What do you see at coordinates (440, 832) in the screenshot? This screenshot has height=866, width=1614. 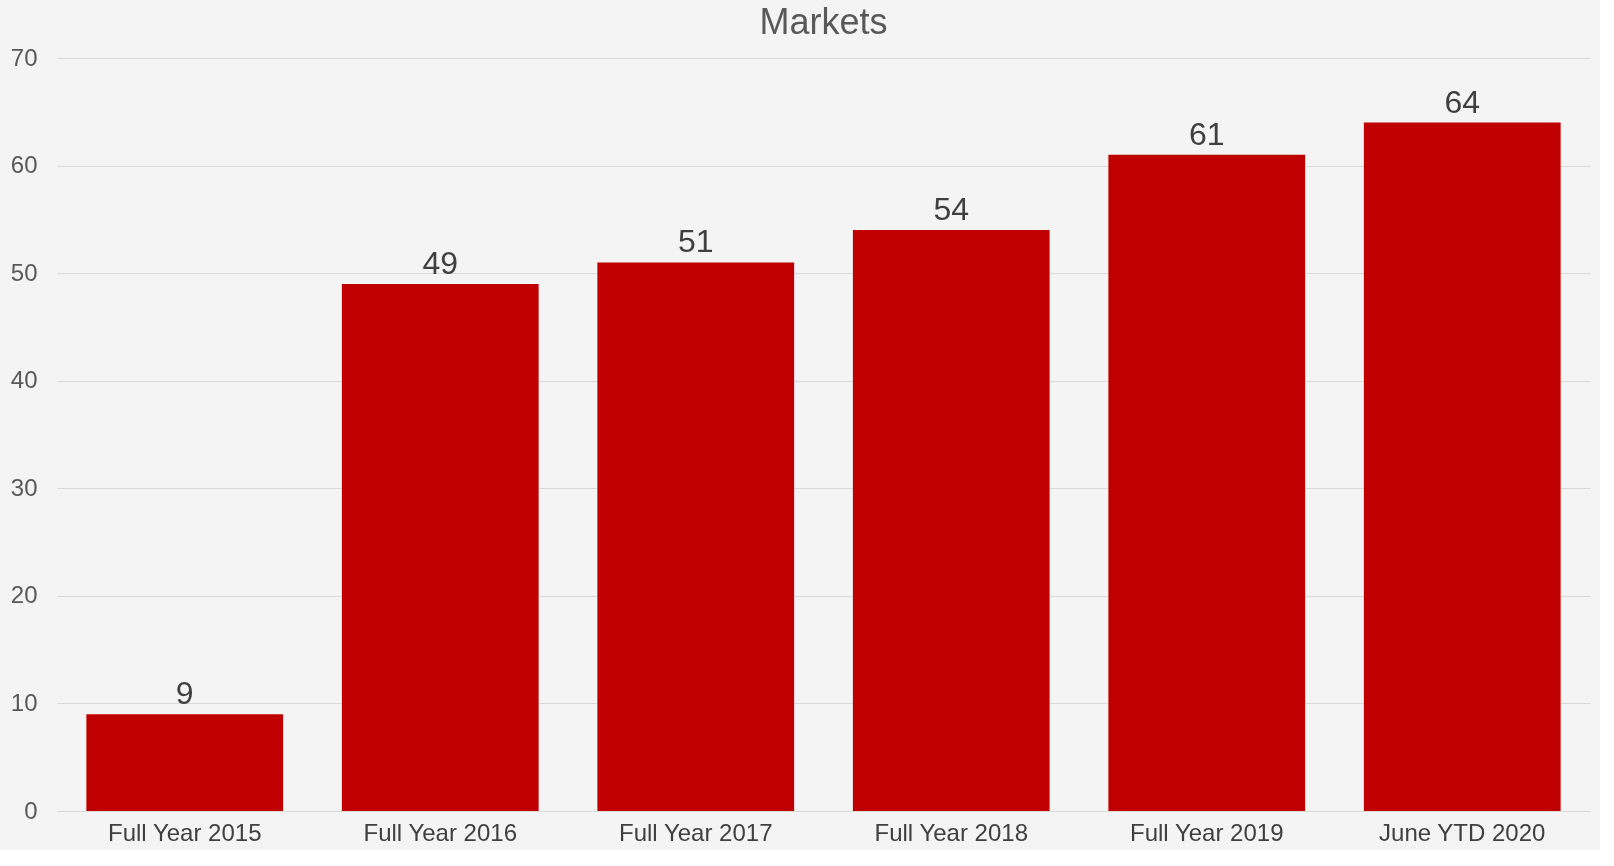 I see `x-tick-label: Full Year 2016` at bounding box center [440, 832].